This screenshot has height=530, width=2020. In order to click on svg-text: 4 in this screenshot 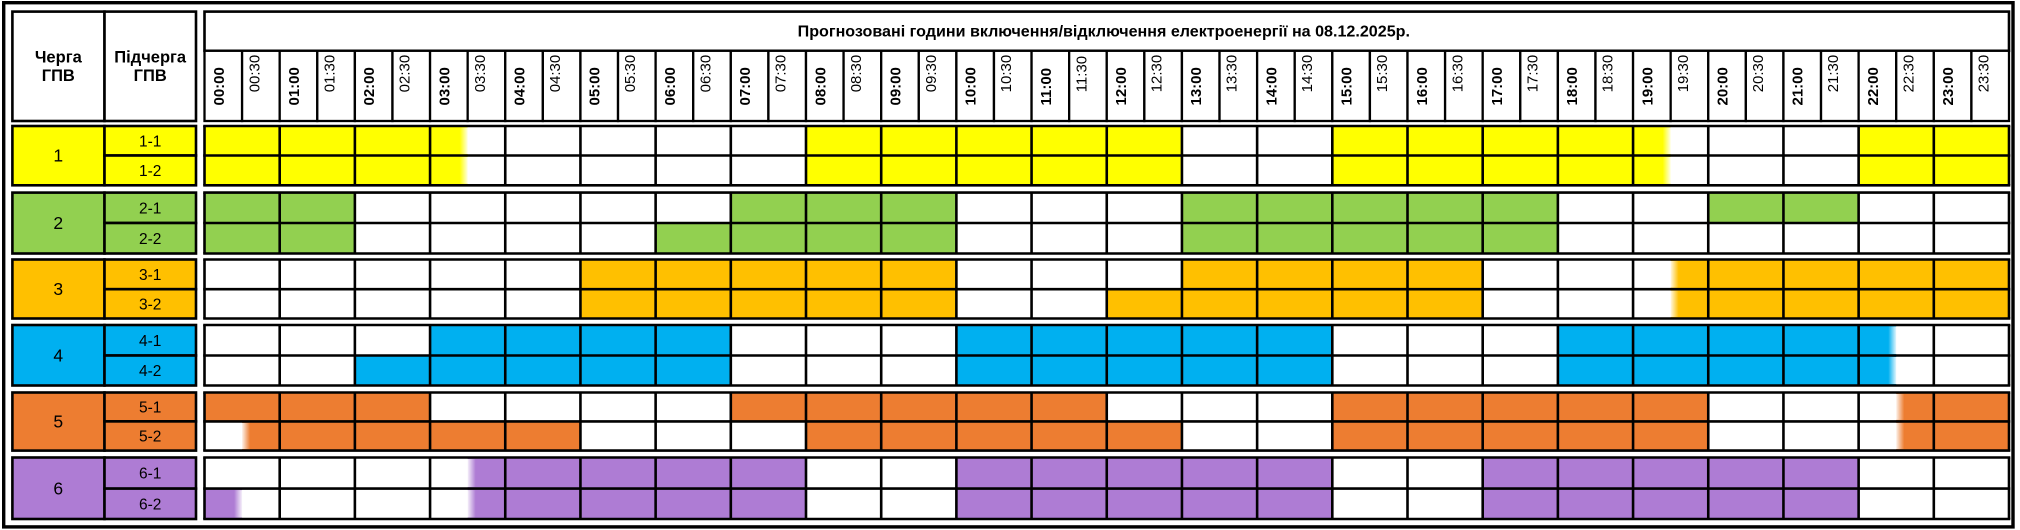, I will do `click(58, 355)`.